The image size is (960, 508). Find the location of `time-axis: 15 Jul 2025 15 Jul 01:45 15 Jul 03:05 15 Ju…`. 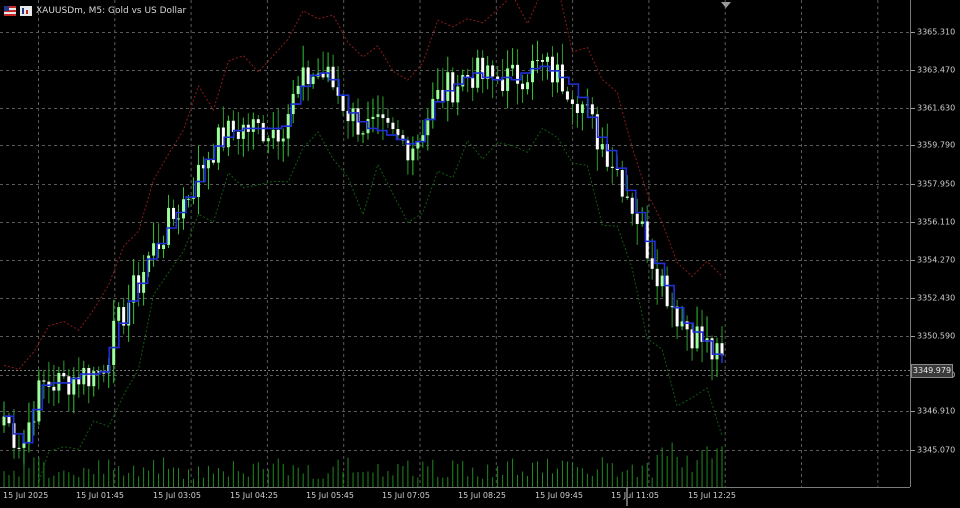

time-axis: 15 Jul 2025 15 Jul 01:45 15 Jul 03:05 15 Ju… is located at coordinates (455, 497).